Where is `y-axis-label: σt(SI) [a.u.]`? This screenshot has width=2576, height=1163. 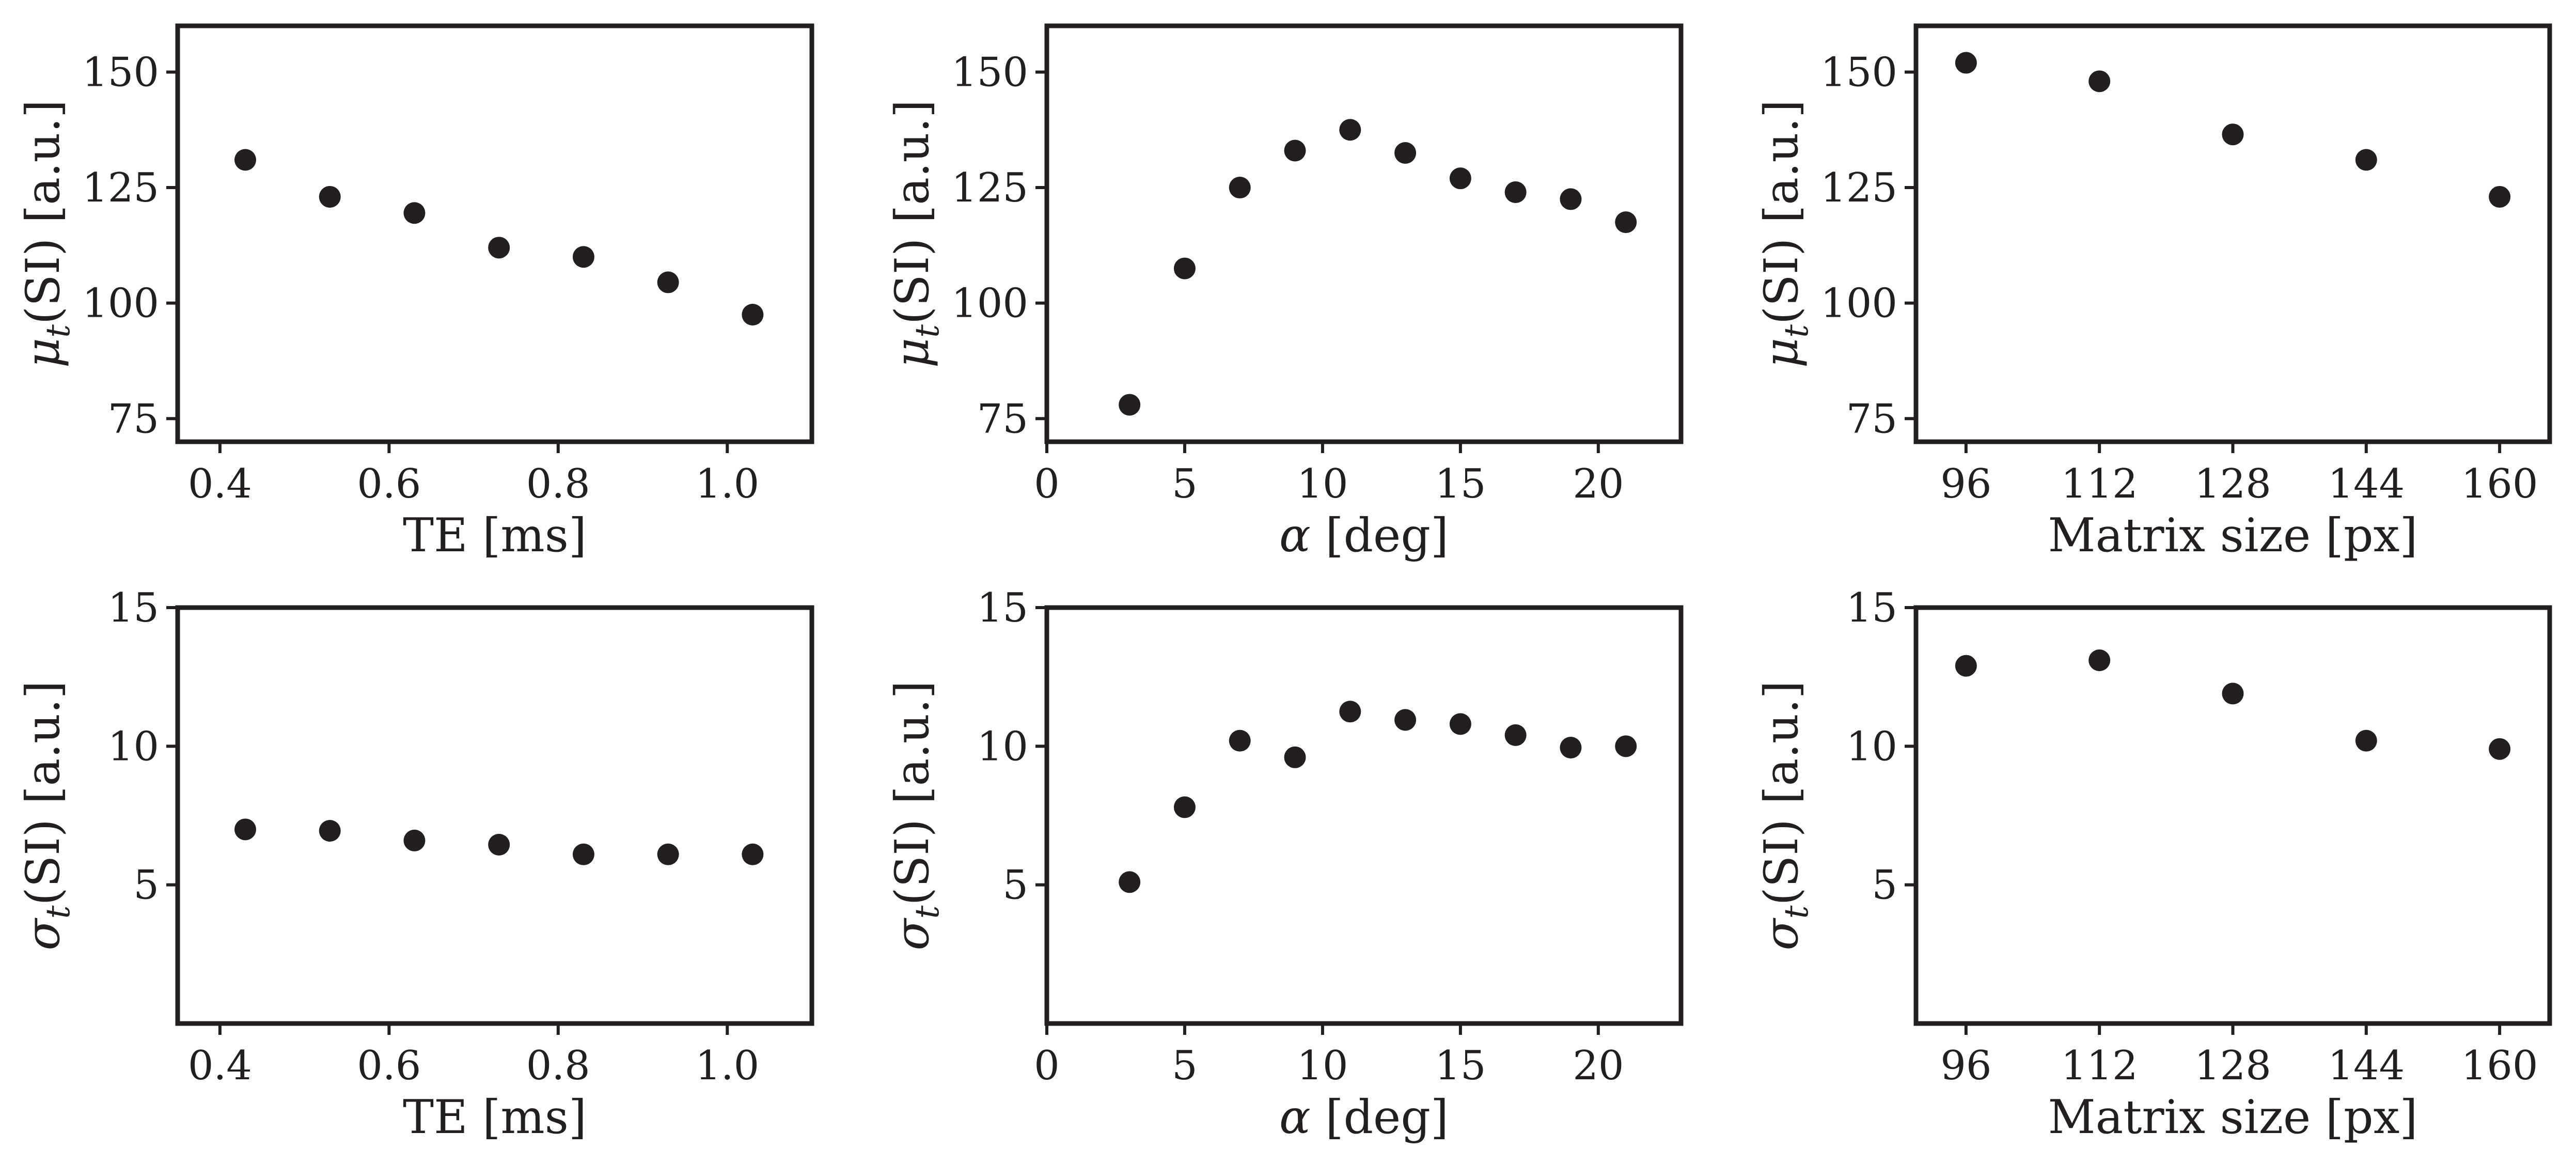
y-axis-label: σt(SI) [a.u.] is located at coordinates (916, 815).